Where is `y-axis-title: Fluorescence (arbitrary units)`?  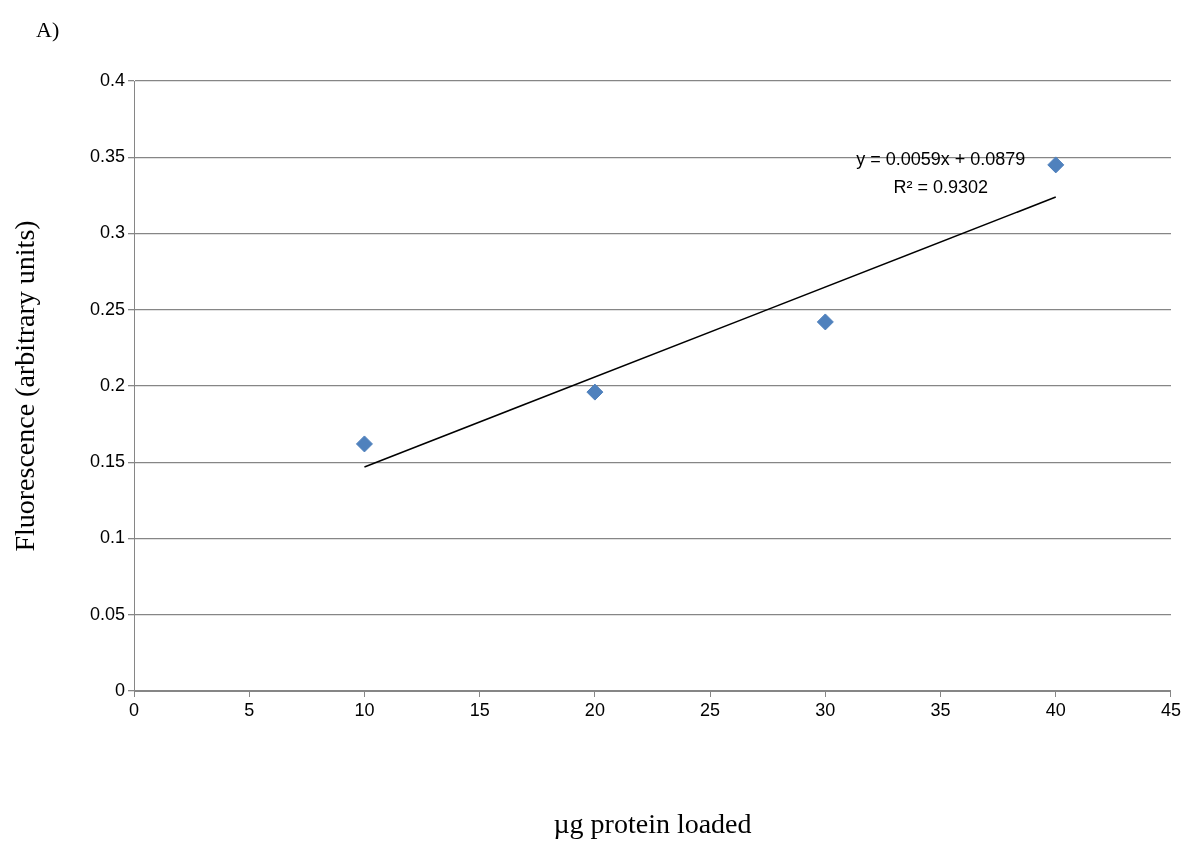
y-axis-title: Fluorescence (arbitrary units) is located at coordinates (25, 386).